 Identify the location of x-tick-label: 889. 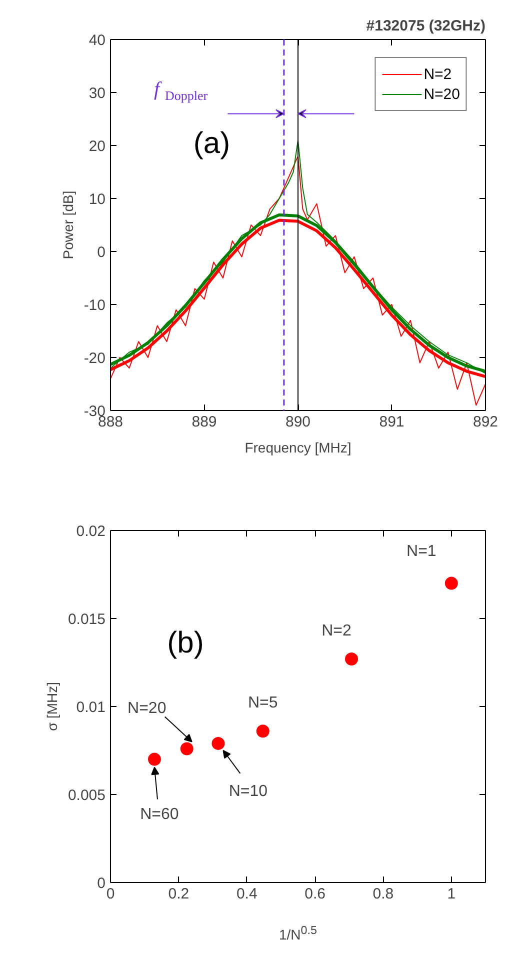
(204, 422).